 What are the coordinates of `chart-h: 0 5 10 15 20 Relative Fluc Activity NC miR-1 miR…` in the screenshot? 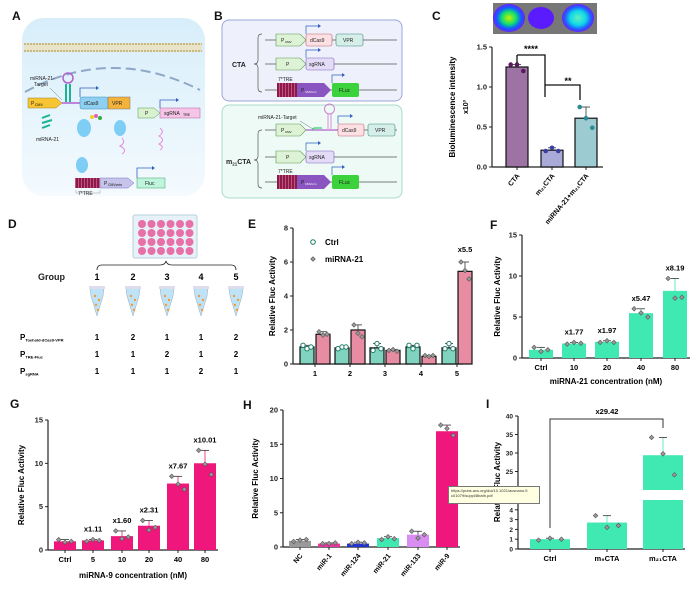 It's located at (355, 492).